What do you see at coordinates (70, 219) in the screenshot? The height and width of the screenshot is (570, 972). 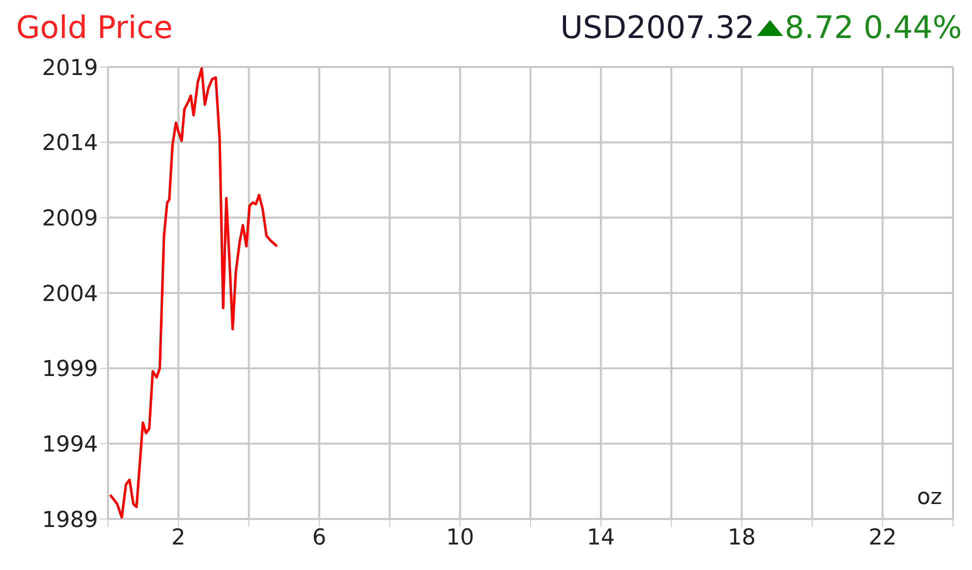 I see `y-tick-label: 2009` at bounding box center [70, 219].